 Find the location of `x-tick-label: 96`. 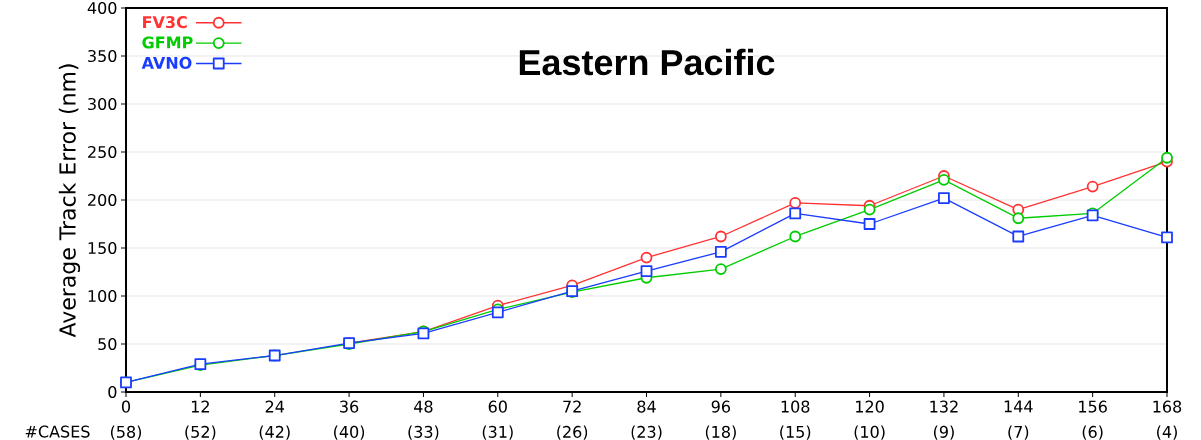

x-tick-label: 96 is located at coordinates (721, 406).